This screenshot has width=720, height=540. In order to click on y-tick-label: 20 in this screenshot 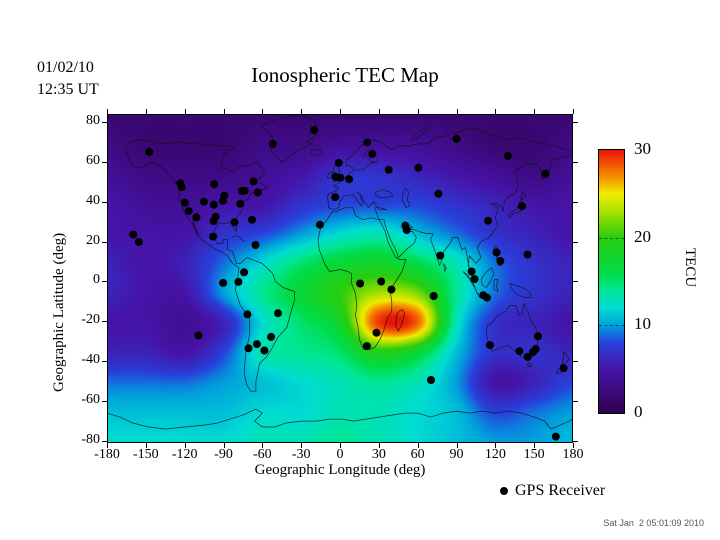, I will do `click(93, 240)`.